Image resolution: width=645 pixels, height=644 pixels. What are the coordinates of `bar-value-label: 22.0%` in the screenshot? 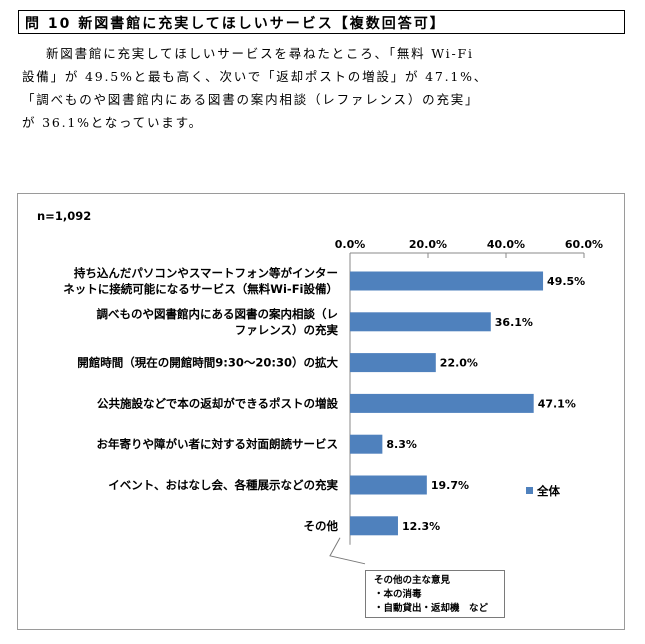 It's located at (459, 363).